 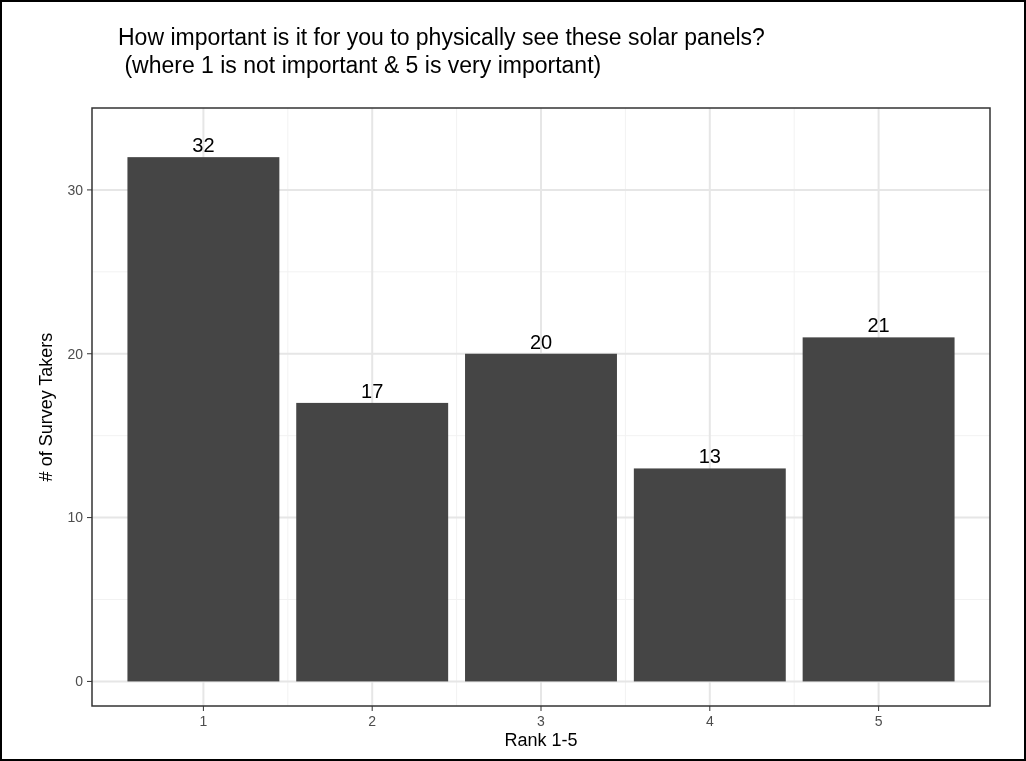 What do you see at coordinates (541, 740) in the screenshot?
I see `x-axis-title: Rank 1-5` at bounding box center [541, 740].